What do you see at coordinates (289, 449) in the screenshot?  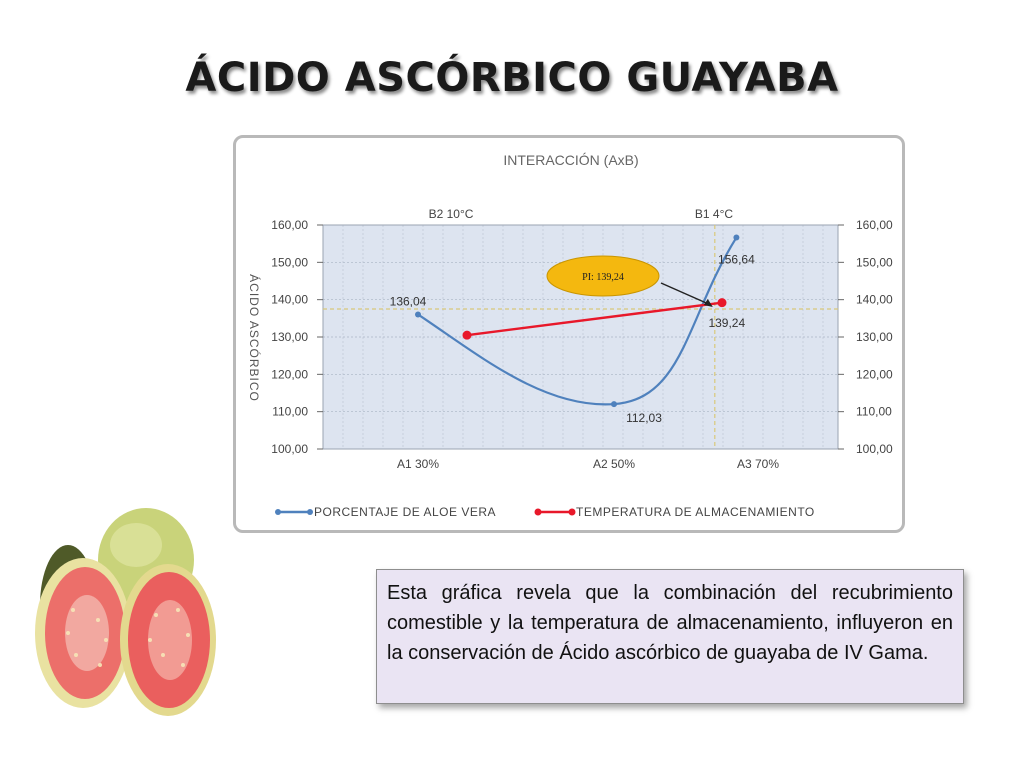 I see `y-tick-label-left: 100,00` at bounding box center [289, 449].